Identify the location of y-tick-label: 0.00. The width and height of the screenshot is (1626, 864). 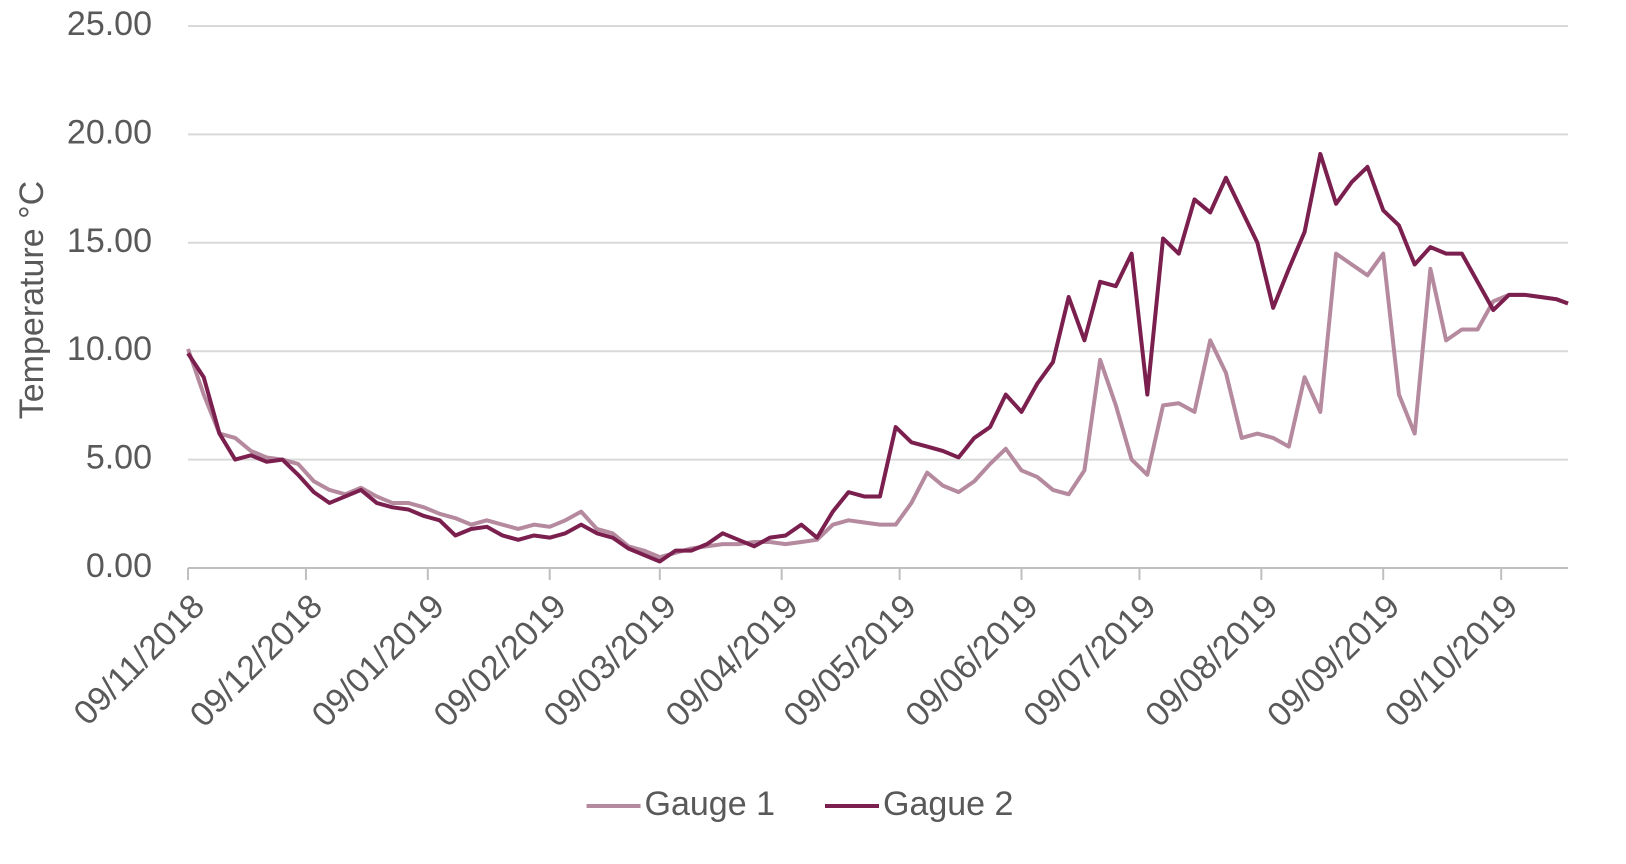
(119, 566).